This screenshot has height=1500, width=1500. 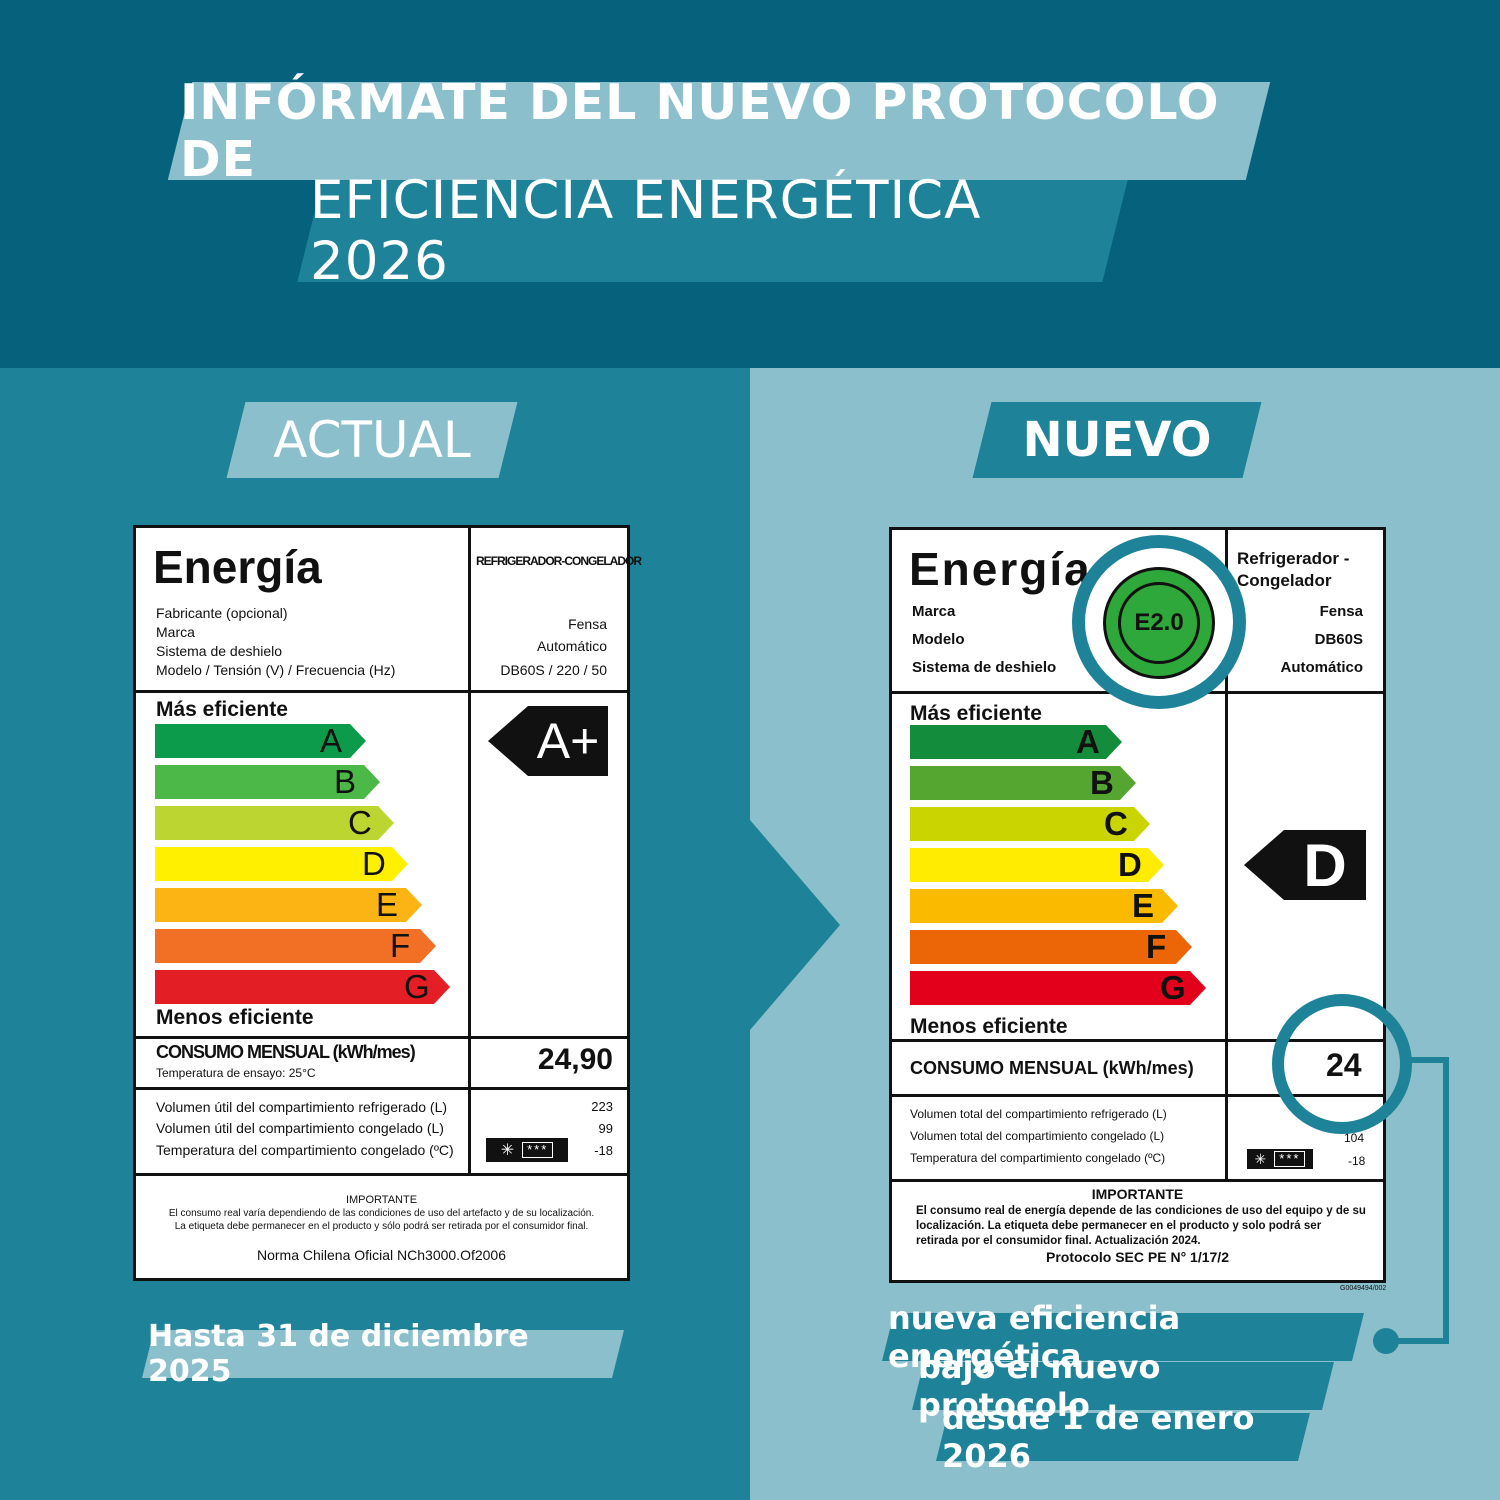 I want to click on nuevo-field-modelo: Modelo, so click(x=938, y=639).